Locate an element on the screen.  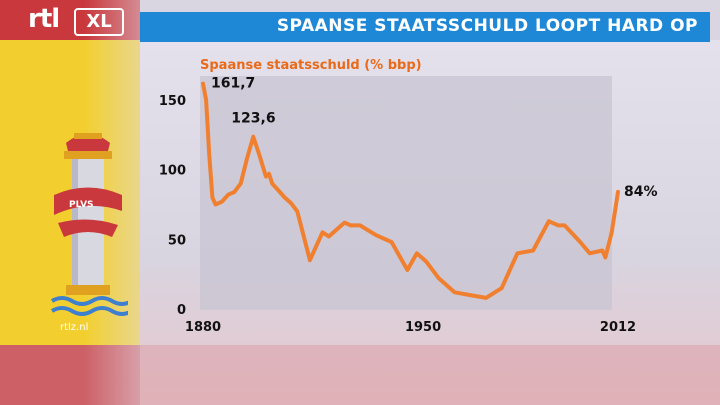
title-bar: SPAANSE STAATSSCHULD LOOPT HARD OP is located at coordinates (425, 27).